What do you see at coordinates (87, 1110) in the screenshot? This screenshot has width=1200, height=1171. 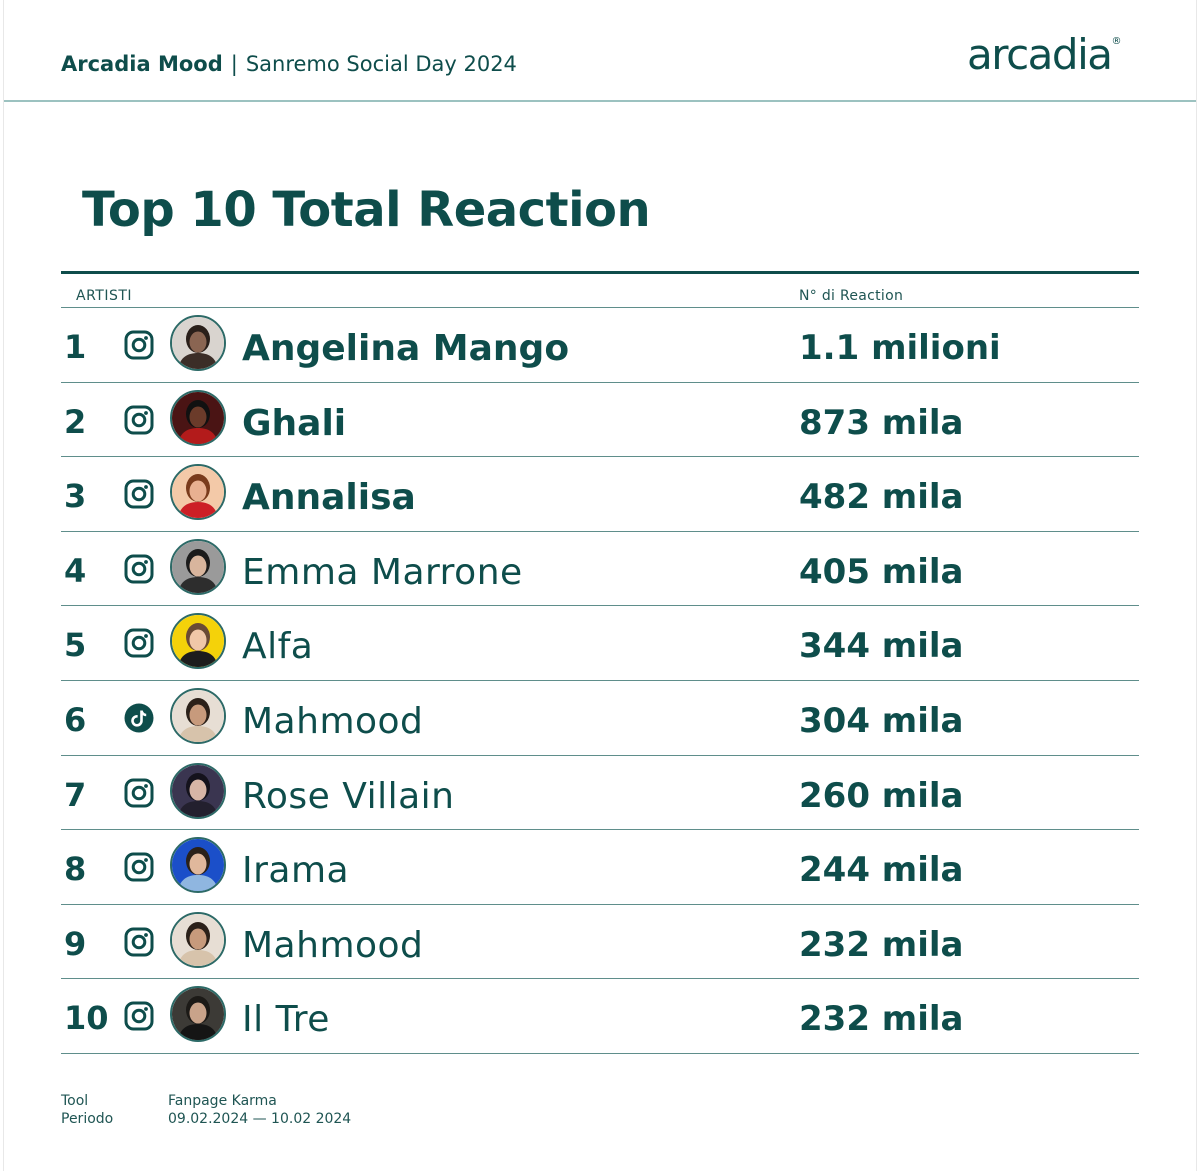 I see `footer-labels: Tool Periodo` at bounding box center [87, 1110].